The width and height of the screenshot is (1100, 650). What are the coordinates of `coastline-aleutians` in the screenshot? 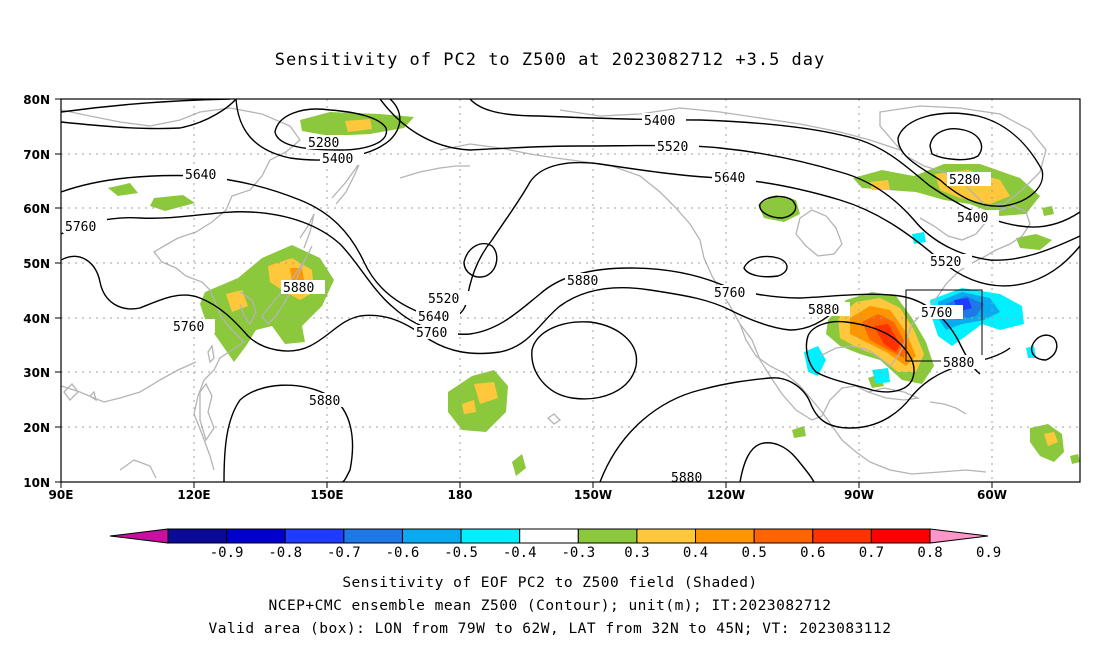 It's located at (434, 172).